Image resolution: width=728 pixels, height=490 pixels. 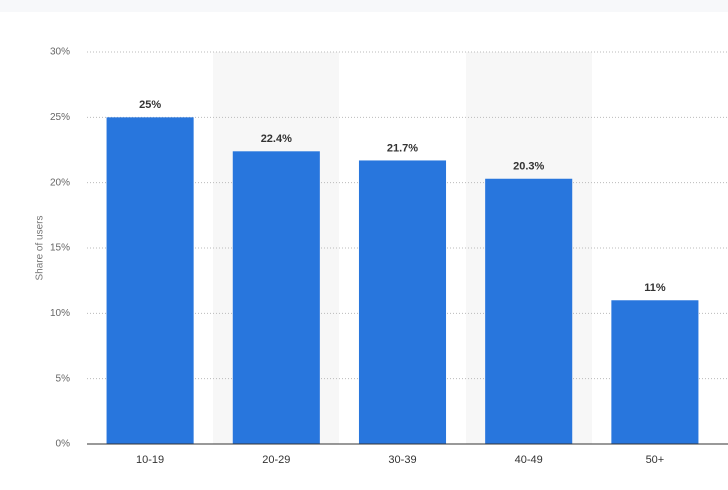 I want to click on top-strip, so click(x=364, y=6).